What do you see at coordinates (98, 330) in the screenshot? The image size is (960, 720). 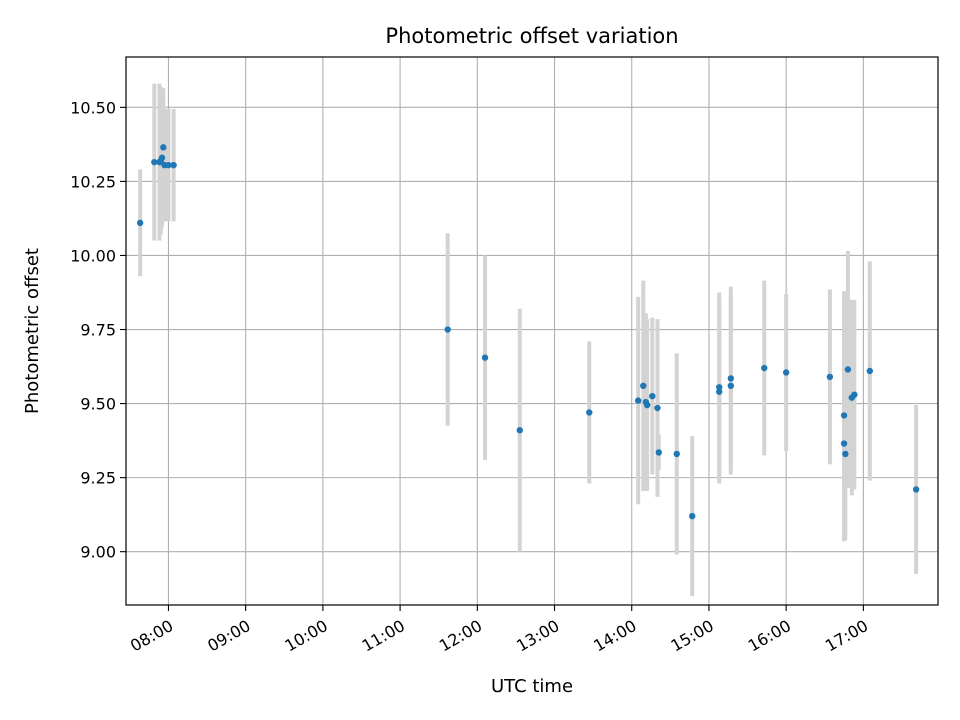 I see `y-tick-label: 9.75` at bounding box center [98, 330].